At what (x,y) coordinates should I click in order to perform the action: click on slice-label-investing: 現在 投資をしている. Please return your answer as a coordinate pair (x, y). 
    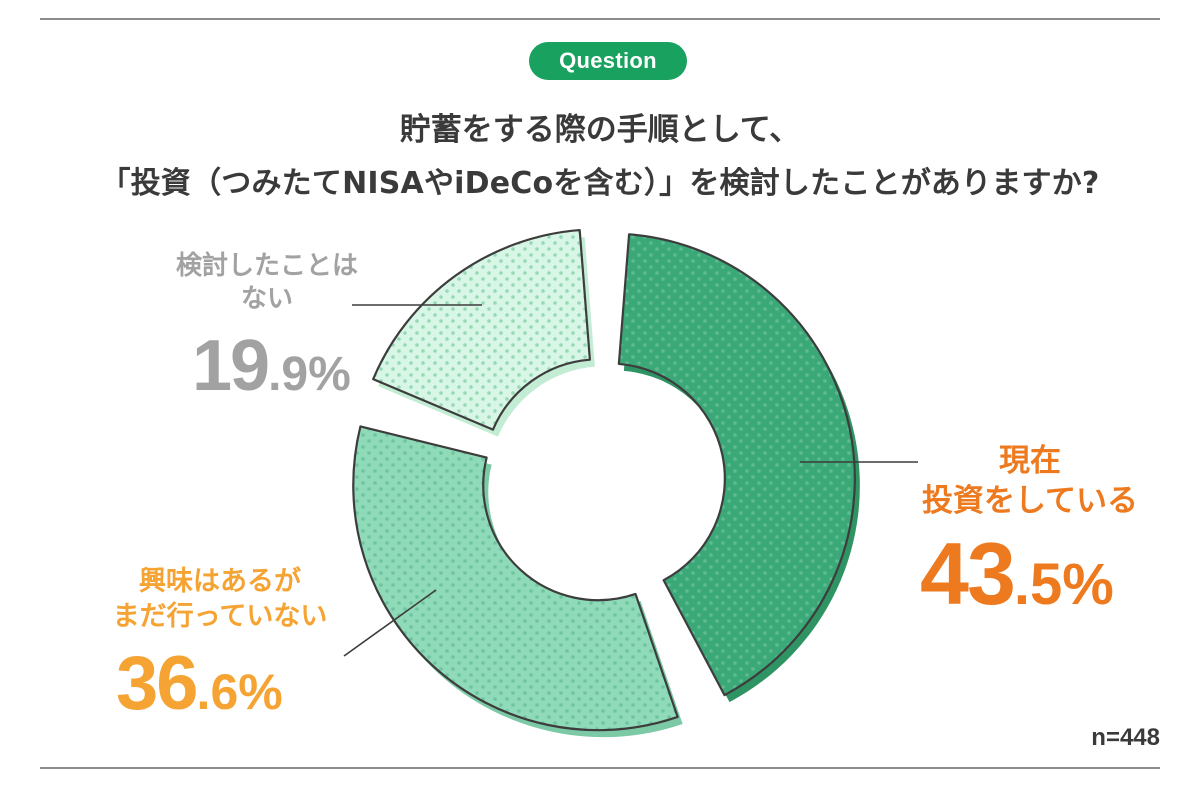
    Looking at the image, I should click on (1030, 481).